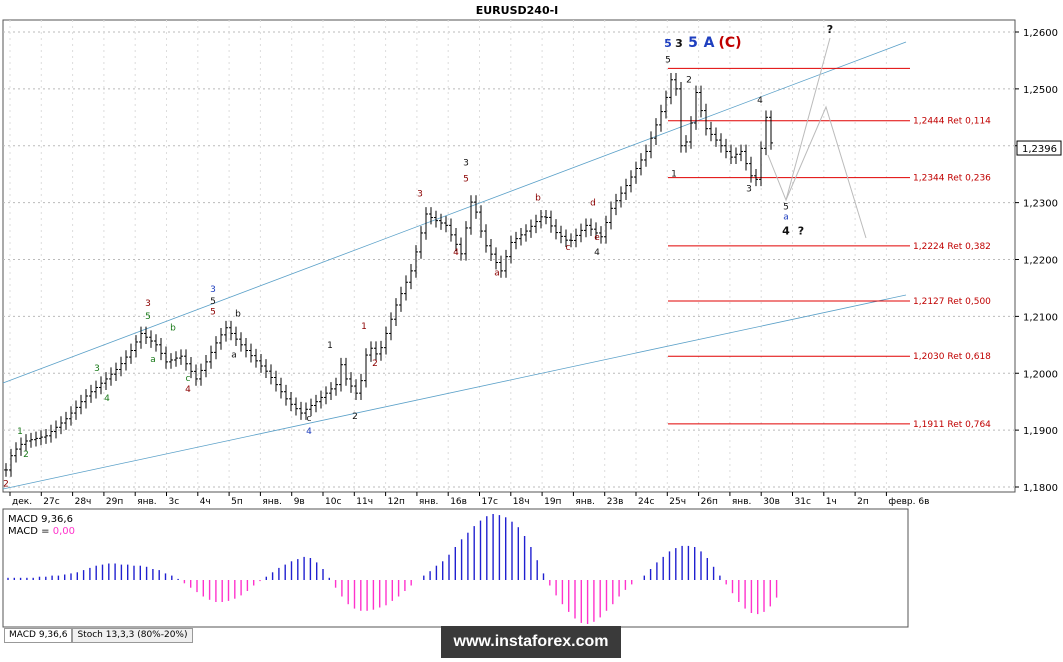 This screenshot has height=662, width=1063. What do you see at coordinates (826, 172) in the screenshot?
I see `projection-path-down` at bounding box center [826, 172].